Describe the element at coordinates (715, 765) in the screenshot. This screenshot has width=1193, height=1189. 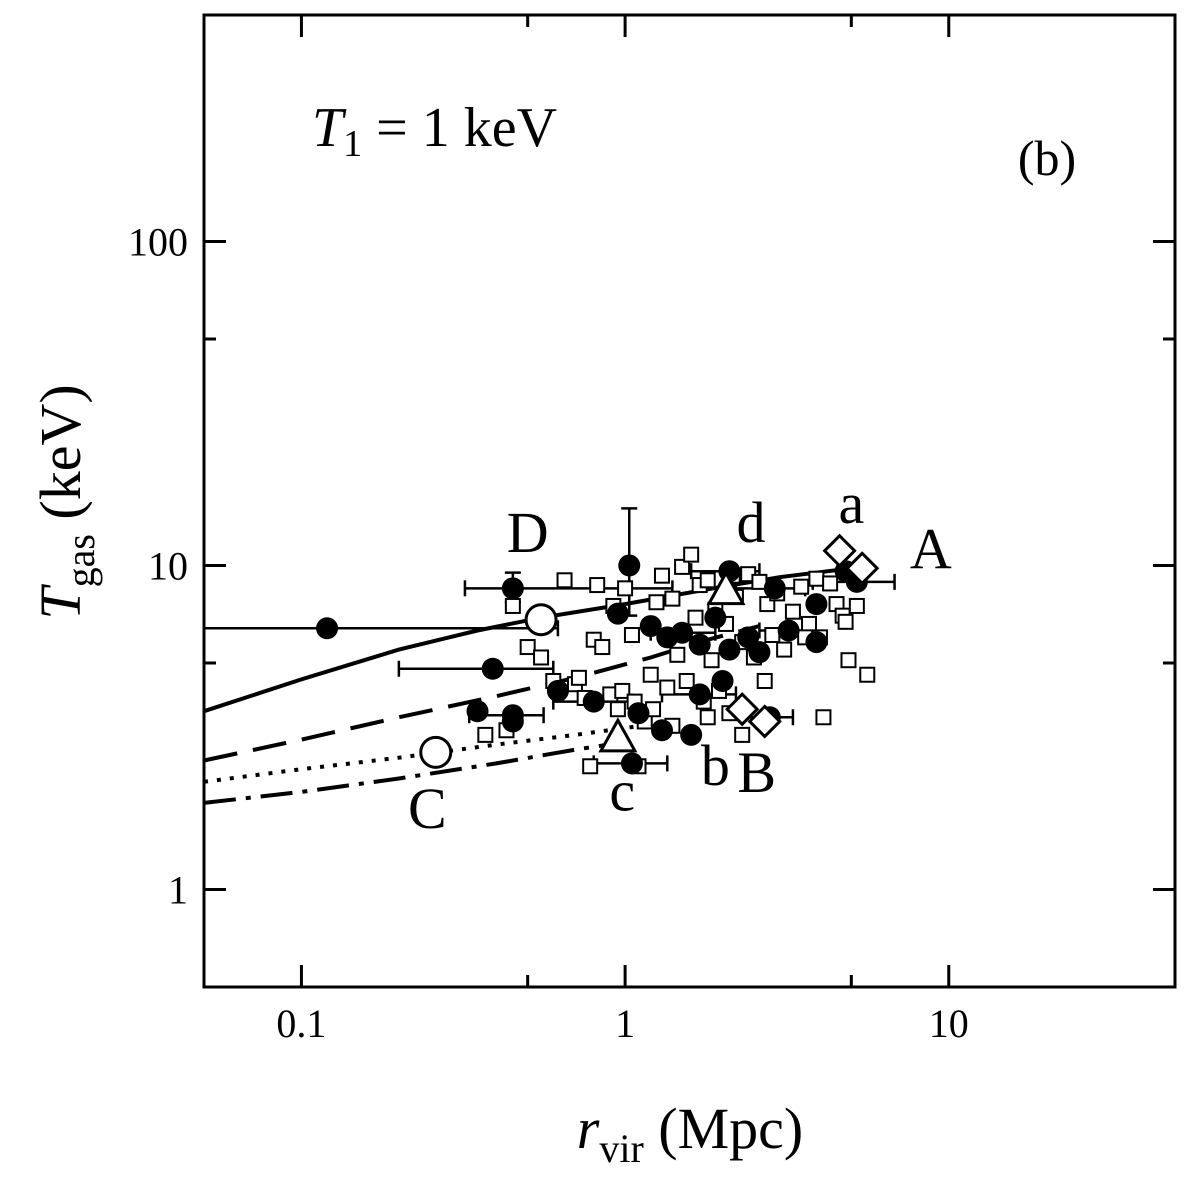
I see `point-label-b: b` at that location.